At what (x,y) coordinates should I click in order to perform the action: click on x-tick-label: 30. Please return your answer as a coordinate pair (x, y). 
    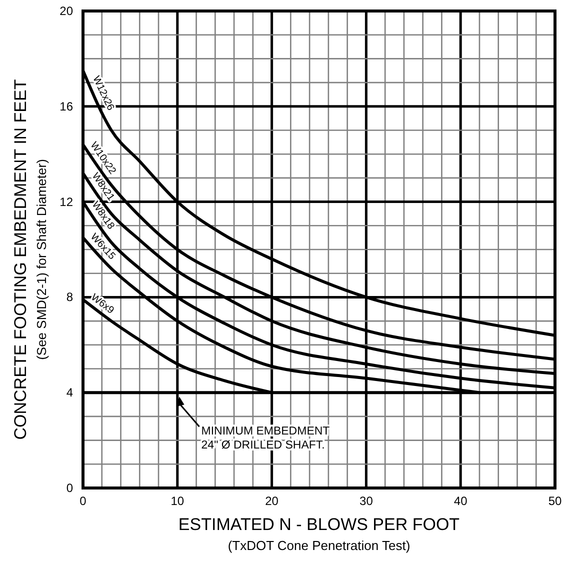
    Looking at the image, I should click on (367, 501).